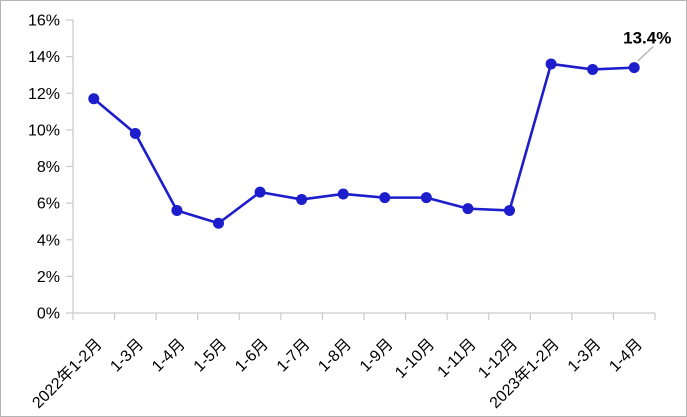 The width and height of the screenshot is (687, 417). What do you see at coordinates (48, 314) in the screenshot?
I see `y-tick-label: 0%` at bounding box center [48, 314].